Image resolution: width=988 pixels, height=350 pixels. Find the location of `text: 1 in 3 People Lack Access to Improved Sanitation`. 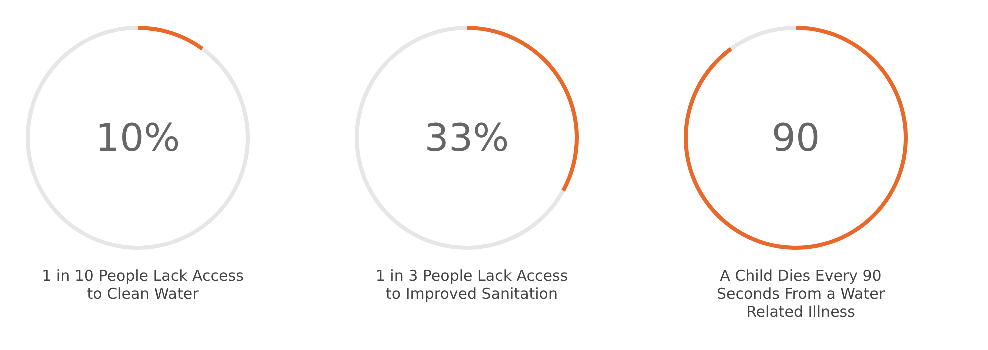

text: 1 in 3 People Lack Access to Improved Sanitation is located at coordinates (472, 285).